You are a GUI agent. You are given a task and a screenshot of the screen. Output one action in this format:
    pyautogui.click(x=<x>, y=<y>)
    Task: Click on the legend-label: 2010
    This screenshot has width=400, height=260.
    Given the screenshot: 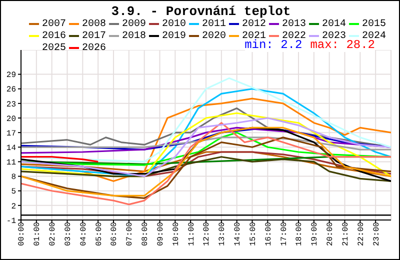 What is the action you would take?
    pyautogui.click(x=174, y=24)
    